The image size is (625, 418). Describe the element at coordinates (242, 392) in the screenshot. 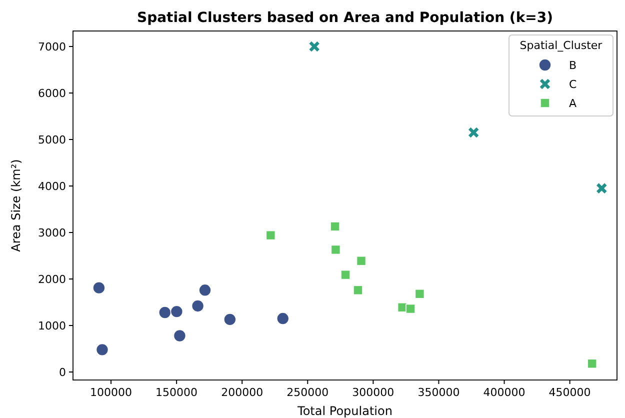

I see `x-tick-label: 200000` at that location.